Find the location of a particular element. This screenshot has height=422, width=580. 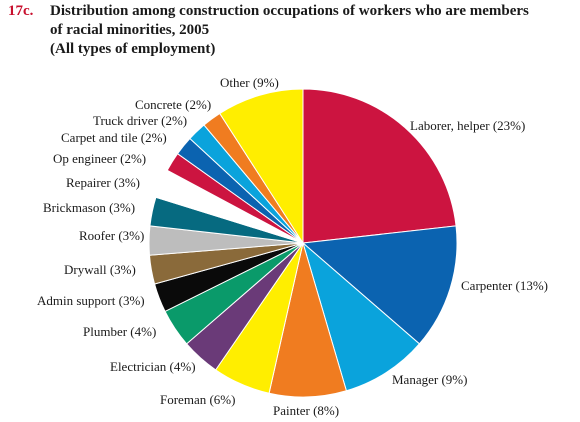

slice-label-op-engineer: Op engineer (2%) is located at coordinates (99, 158).